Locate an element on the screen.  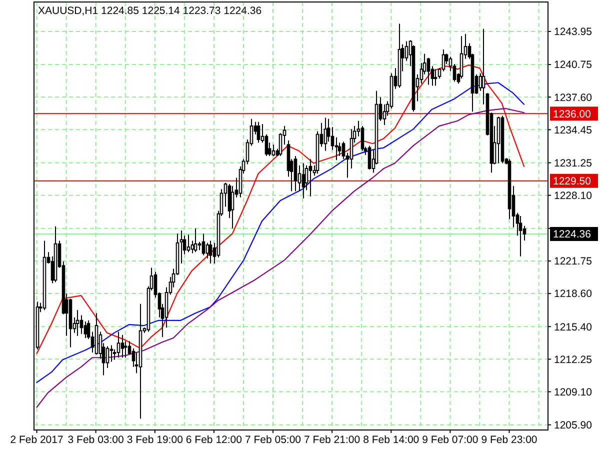
y-tick-label: 1228.10 is located at coordinates (573, 196).